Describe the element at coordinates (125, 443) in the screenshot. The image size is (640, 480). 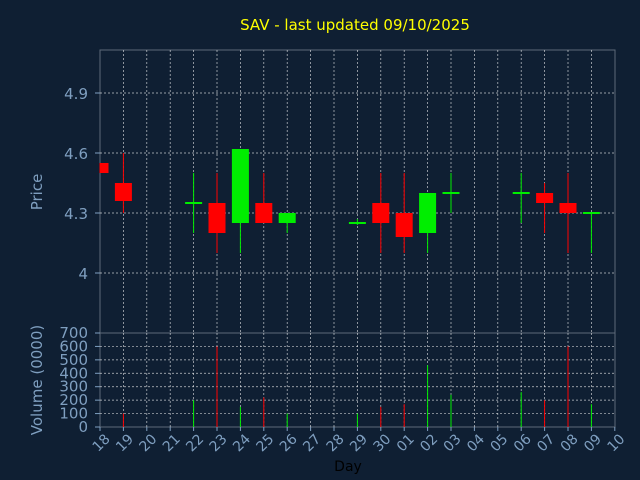
I see `x-tick-label: 19` at that location.